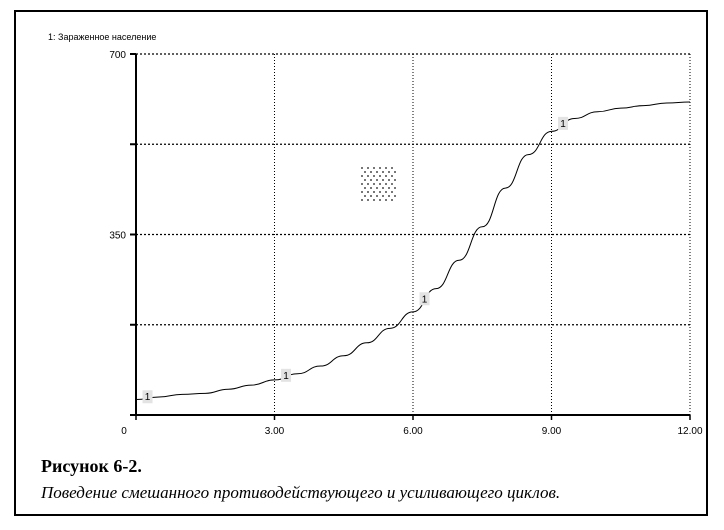 Image resolution: width=724 pixels, height=530 pixels. I want to click on legend-stamp, so click(378, 184).